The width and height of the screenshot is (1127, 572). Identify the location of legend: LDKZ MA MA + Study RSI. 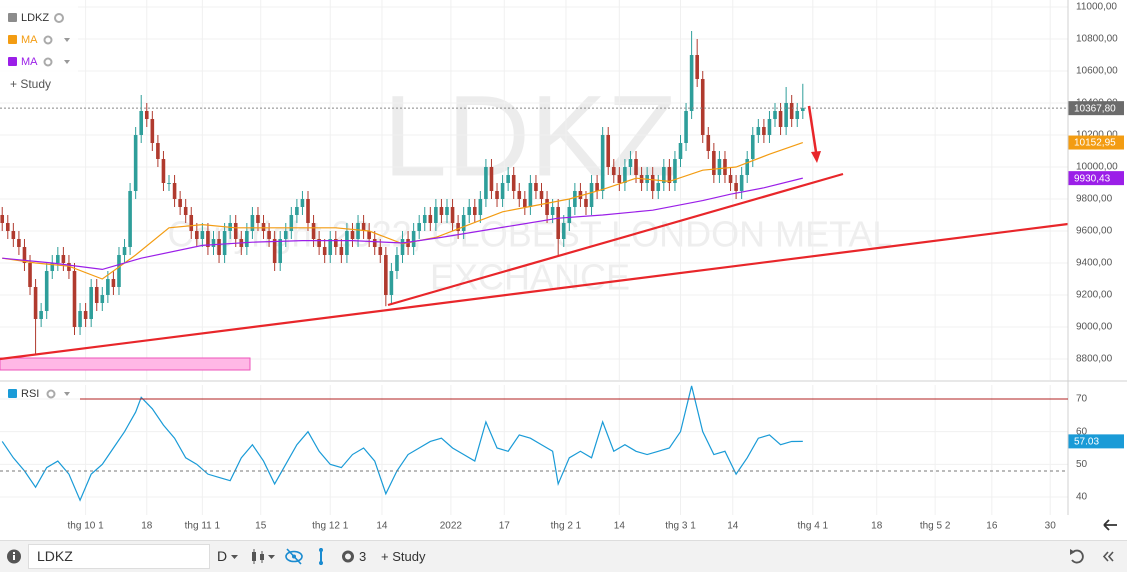
(39, 200).